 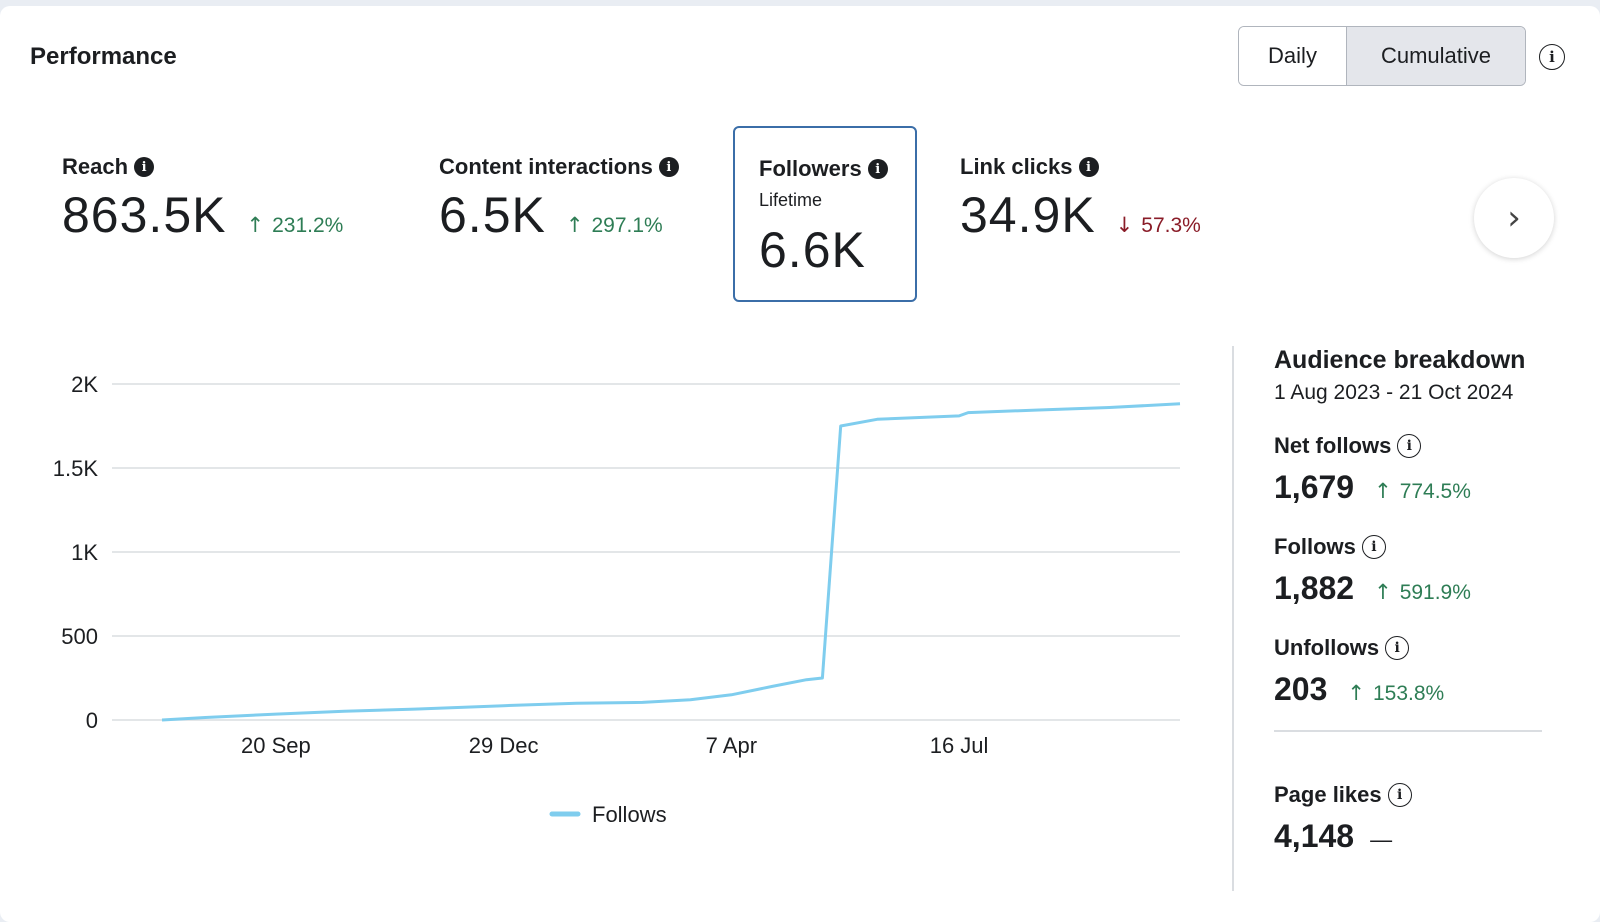 I want to click on stat-net-follows: Net follows i 1,679 ↑ 774.5%, so click(x=1424, y=469).